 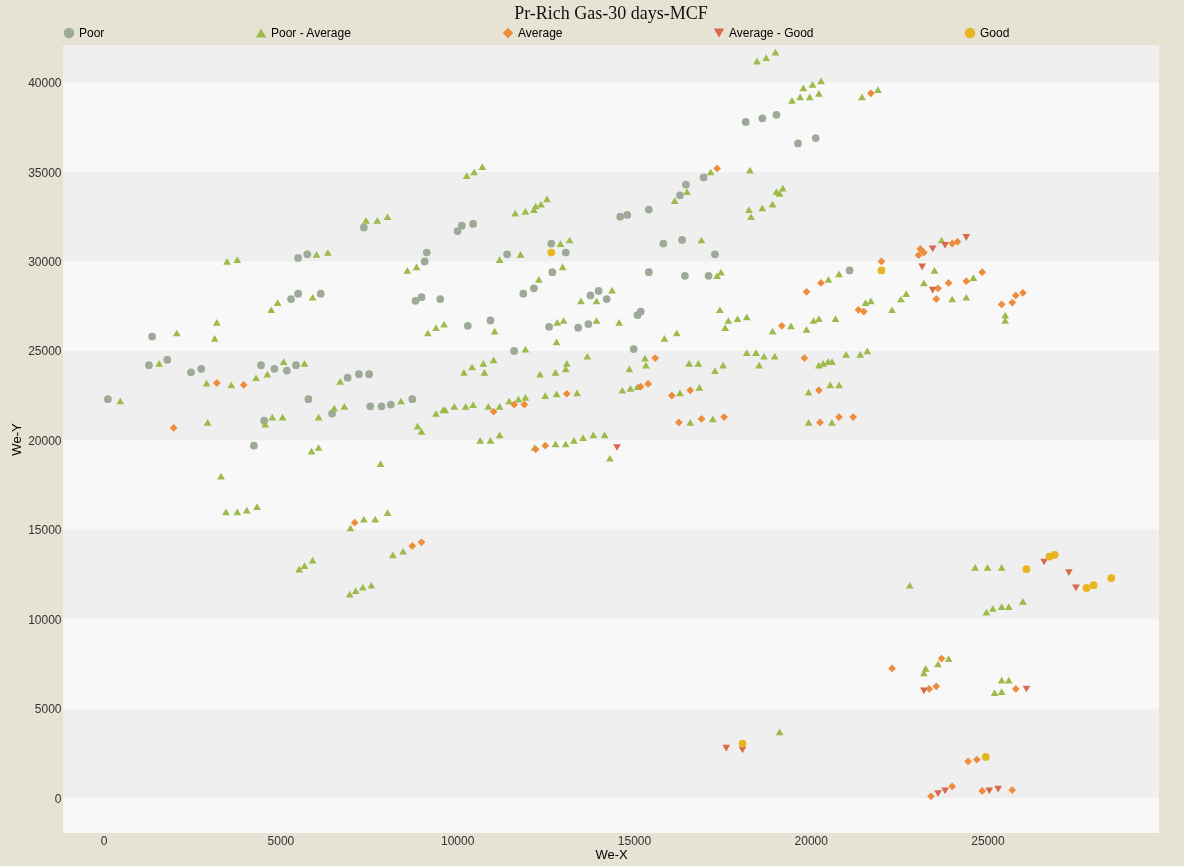 I want to click on y-axis-title: We-Y, so click(x=17, y=439).